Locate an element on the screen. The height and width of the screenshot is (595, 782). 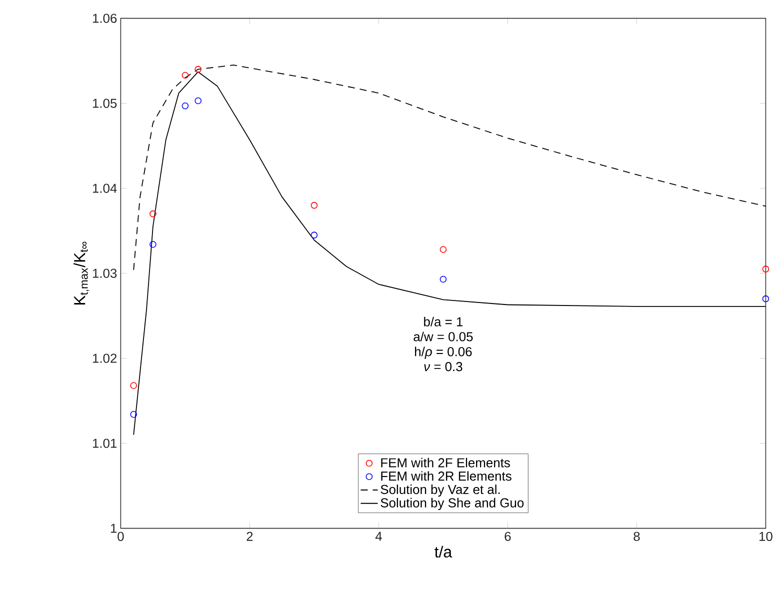
legend-label: FEM with 2R Elements is located at coordinates (446, 476).